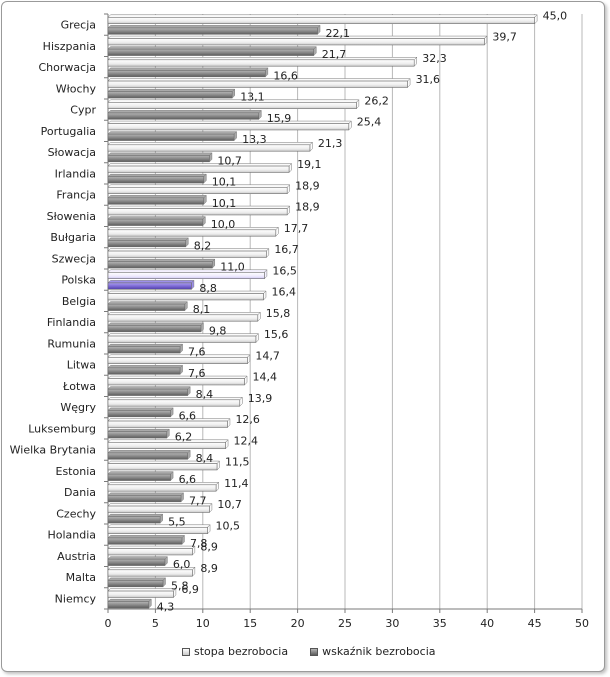  I want to click on value-label-series1: 11,4, so click(236, 483).